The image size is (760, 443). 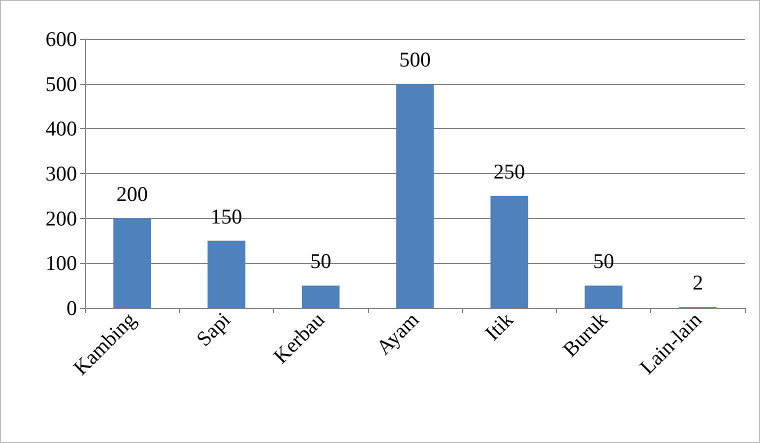 What do you see at coordinates (226, 216) in the screenshot?
I see `data-label: 150` at bounding box center [226, 216].